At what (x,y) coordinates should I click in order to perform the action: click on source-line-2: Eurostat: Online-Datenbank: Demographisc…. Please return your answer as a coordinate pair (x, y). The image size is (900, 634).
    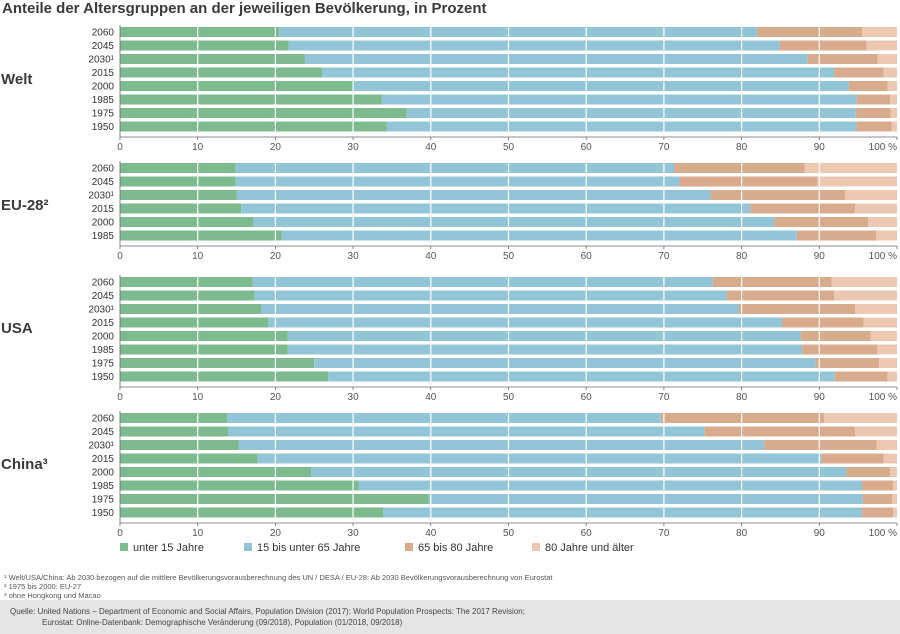
    Looking at the image, I should click on (222, 622).